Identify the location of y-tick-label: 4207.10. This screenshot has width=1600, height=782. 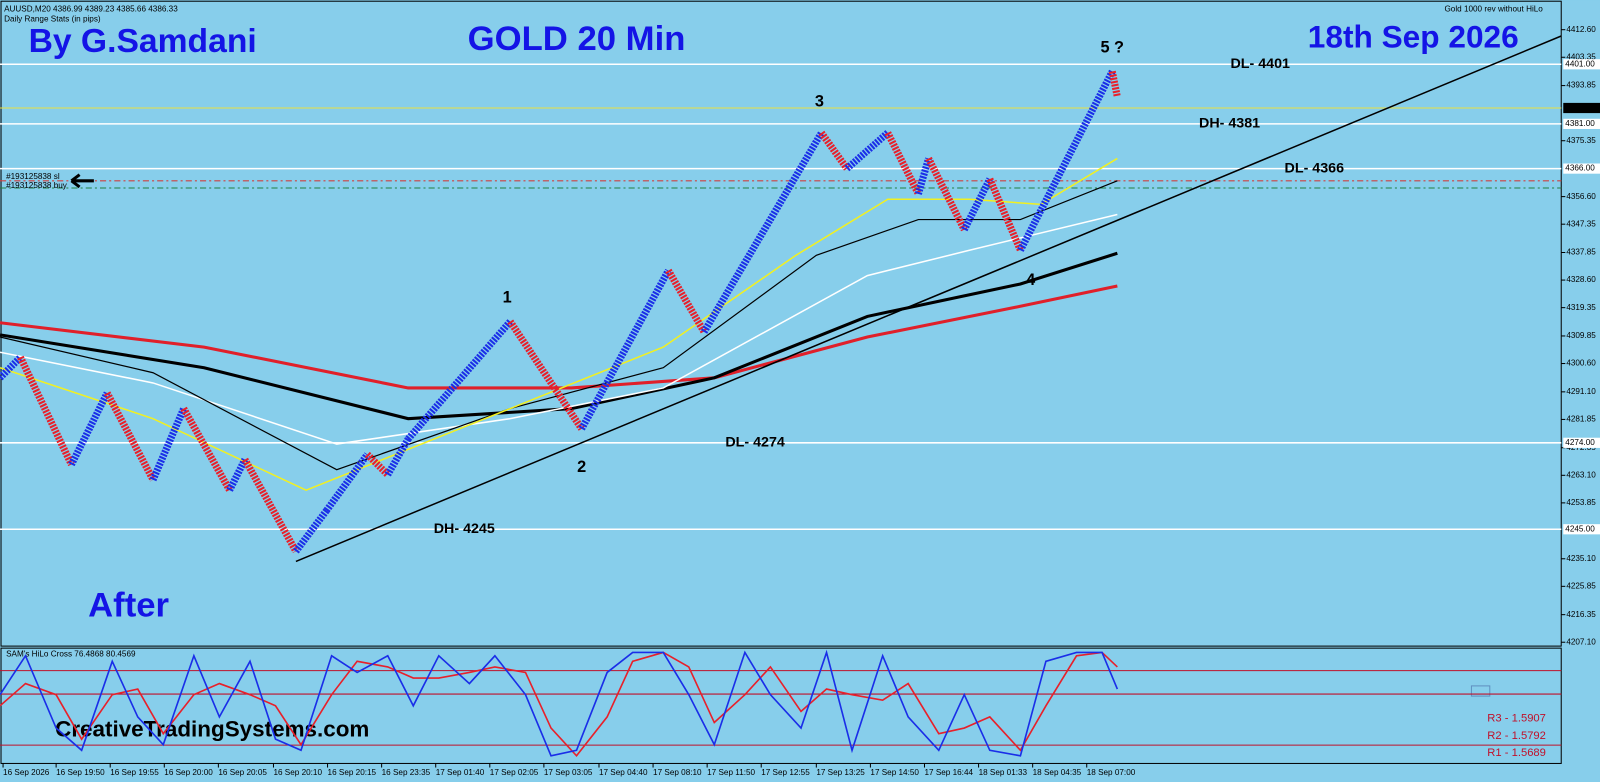
(1581, 641).